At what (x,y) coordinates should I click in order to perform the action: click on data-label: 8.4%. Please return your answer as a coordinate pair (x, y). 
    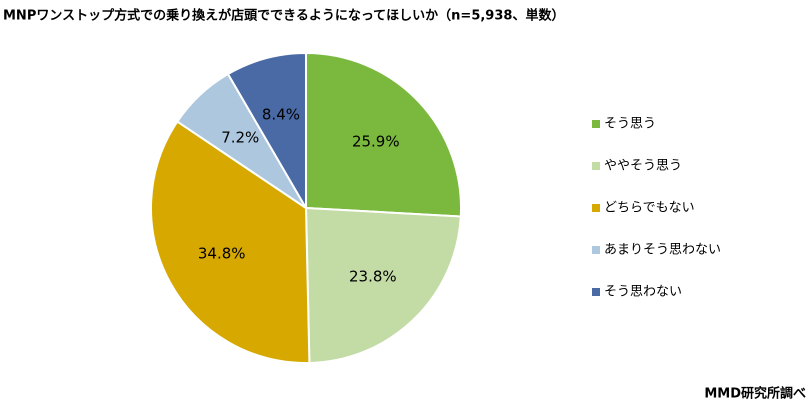
    Looking at the image, I should click on (281, 115).